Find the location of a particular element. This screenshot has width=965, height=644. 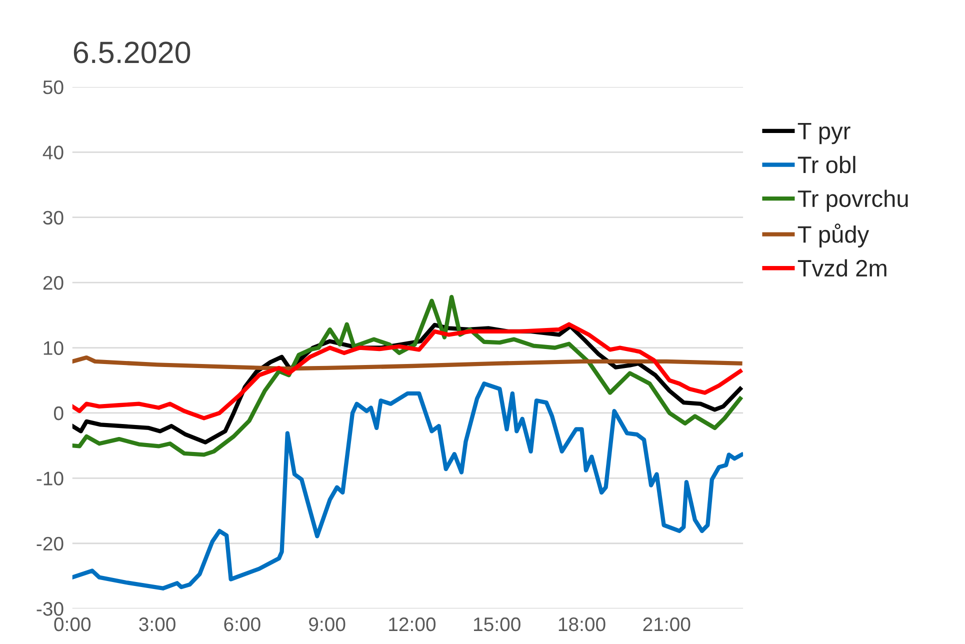

x-tick-label: 0:00 is located at coordinates (72, 624).